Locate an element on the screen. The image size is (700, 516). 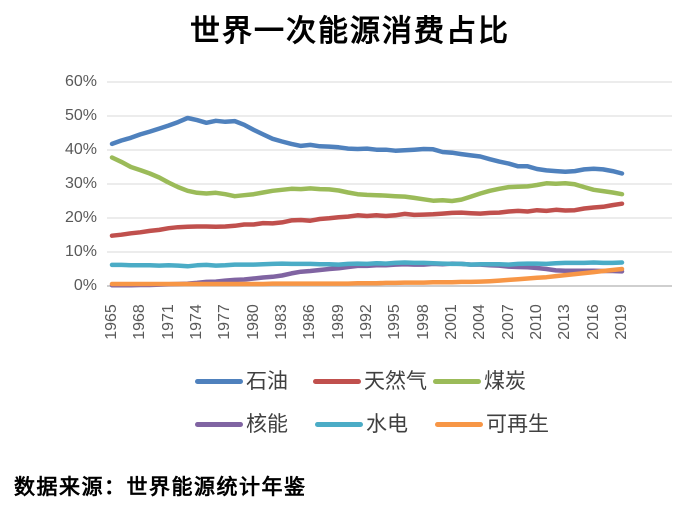
legend-label-renewable: 可再生 is located at coordinates (517, 424).